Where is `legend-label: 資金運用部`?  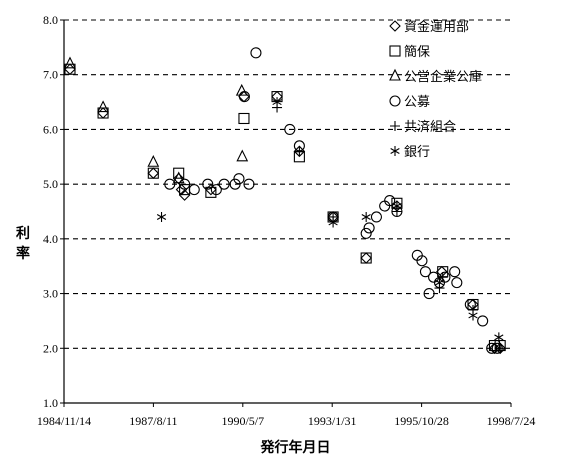 legend-label: 資金運用部 is located at coordinates (436, 27).